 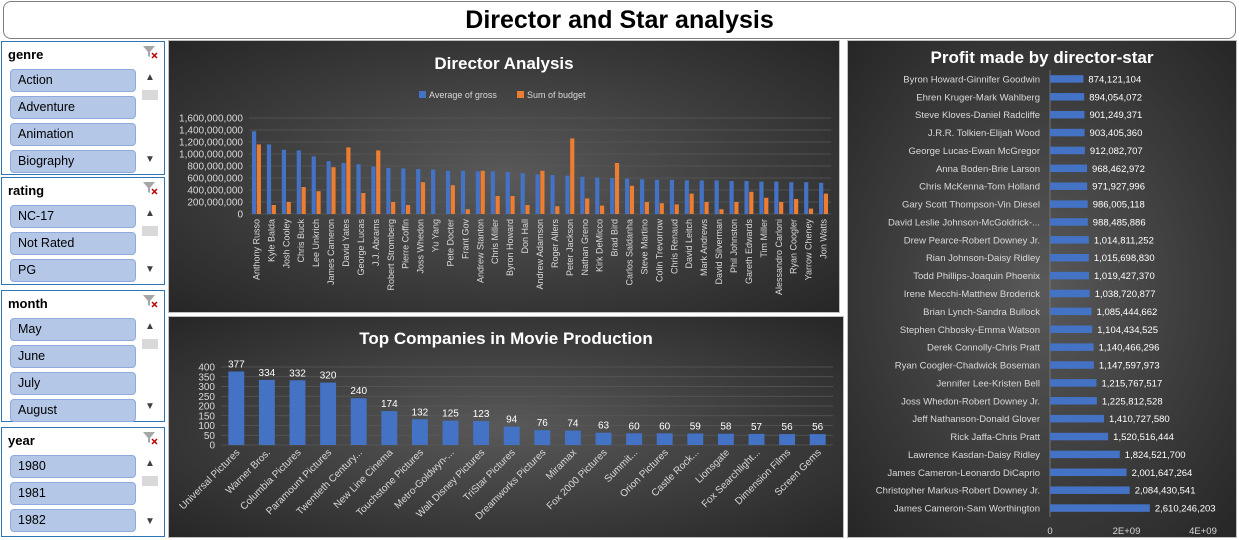 What do you see at coordinates (389, 404) in the screenshot?
I see `data-label: 174` at bounding box center [389, 404].